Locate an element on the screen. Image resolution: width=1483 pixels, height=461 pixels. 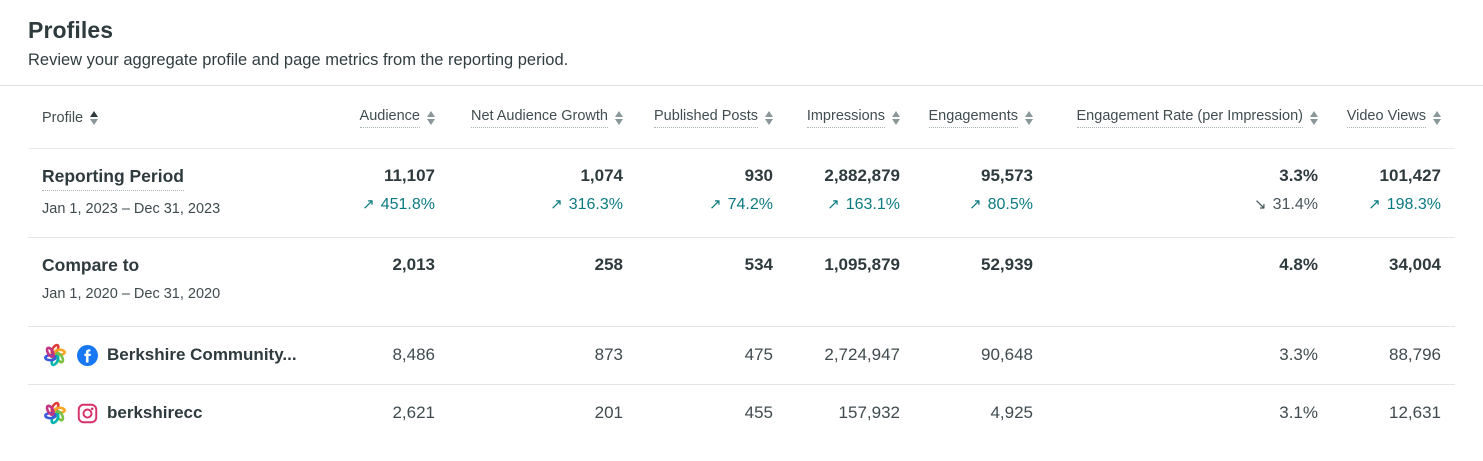
metric-cell: 475 is located at coordinates (712, 355).